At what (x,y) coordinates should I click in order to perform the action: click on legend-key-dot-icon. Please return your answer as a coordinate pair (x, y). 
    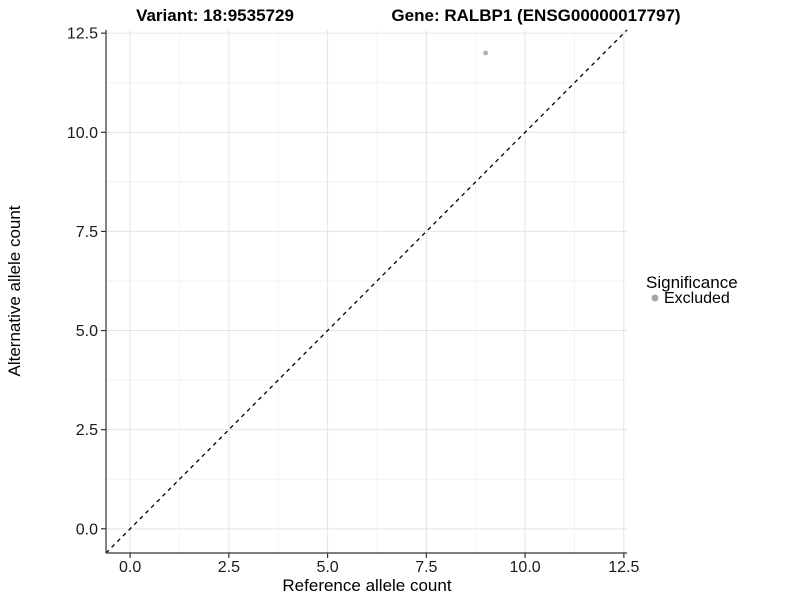
    Looking at the image, I should click on (655, 298).